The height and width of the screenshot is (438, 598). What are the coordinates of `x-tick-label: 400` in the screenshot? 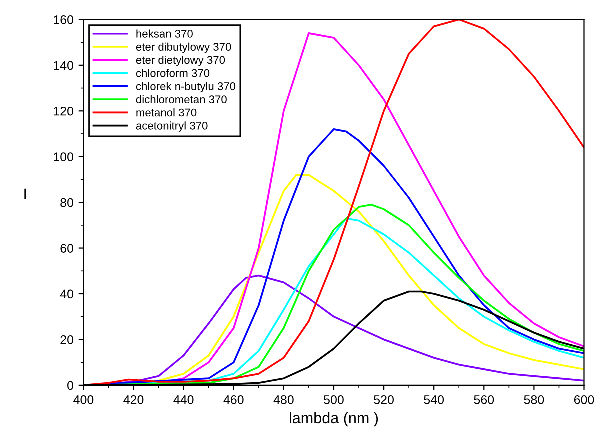 It's located at (84, 399).